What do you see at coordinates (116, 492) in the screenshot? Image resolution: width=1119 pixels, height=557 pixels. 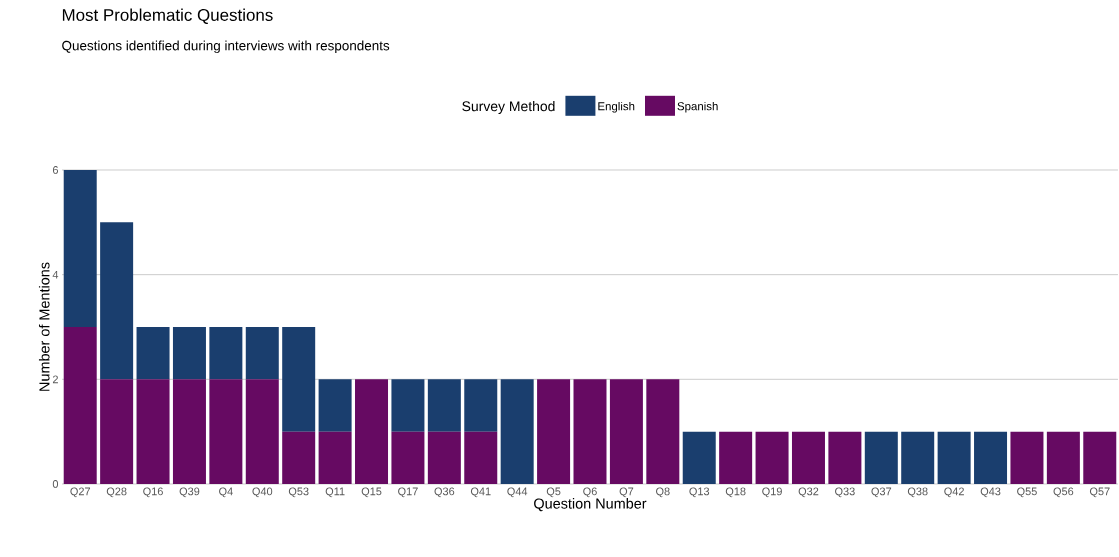 I see `x-tick-label: Q28` at bounding box center [116, 492].